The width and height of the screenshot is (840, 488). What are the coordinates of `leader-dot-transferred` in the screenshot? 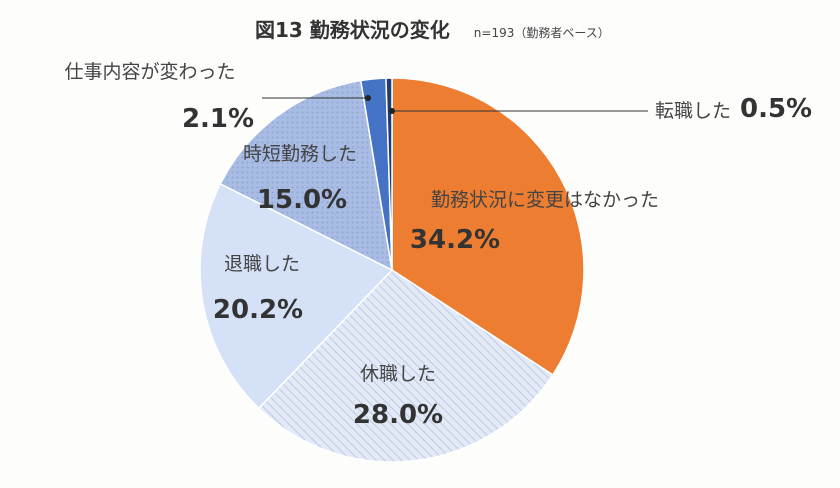 It's located at (392, 111).